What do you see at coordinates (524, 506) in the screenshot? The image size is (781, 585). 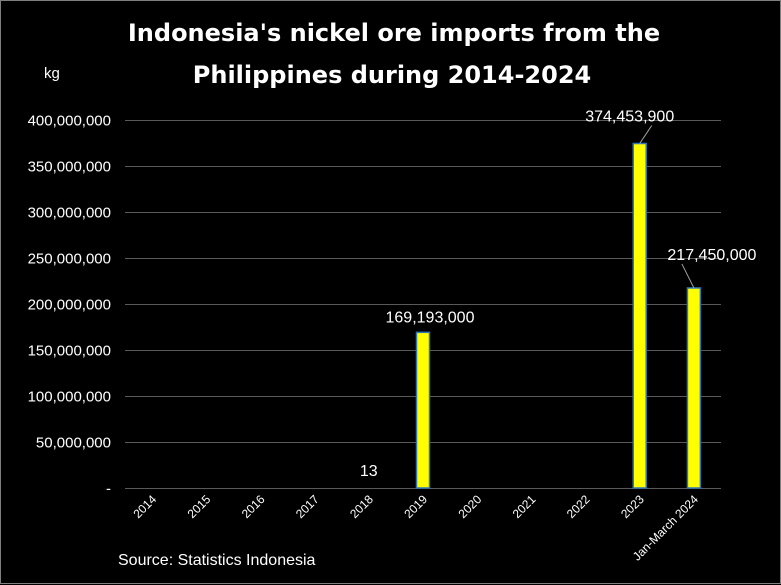 I see `x-tick-label: 2021` at bounding box center [524, 506].